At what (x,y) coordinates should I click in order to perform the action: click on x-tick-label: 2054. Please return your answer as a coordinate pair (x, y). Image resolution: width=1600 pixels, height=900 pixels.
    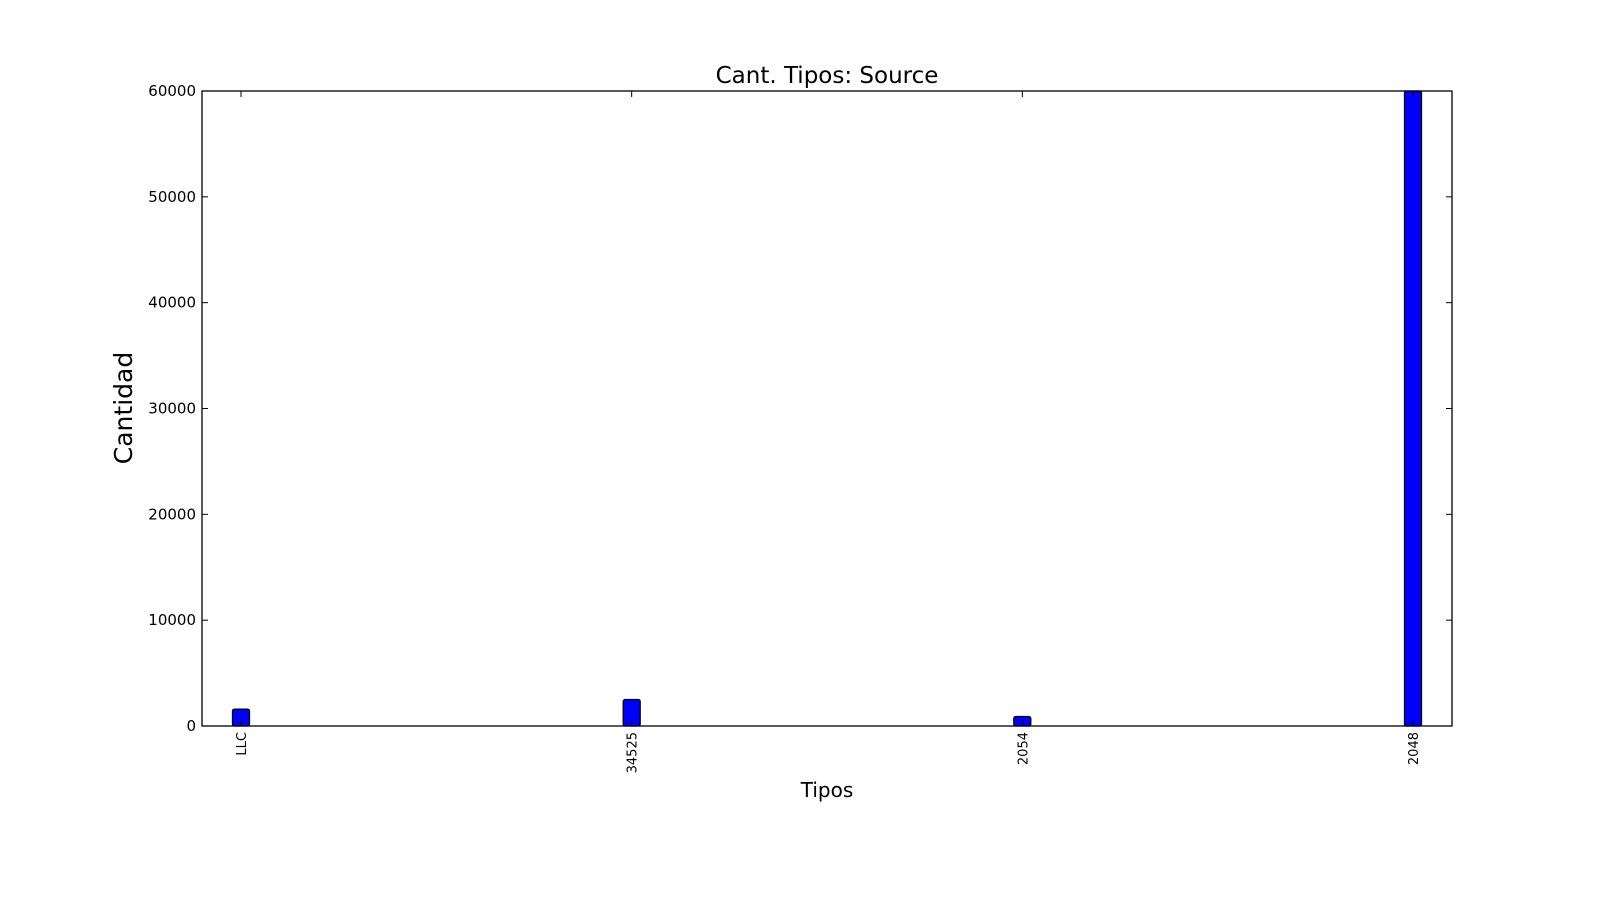
    Looking at the image, I should click on (1023, 748).